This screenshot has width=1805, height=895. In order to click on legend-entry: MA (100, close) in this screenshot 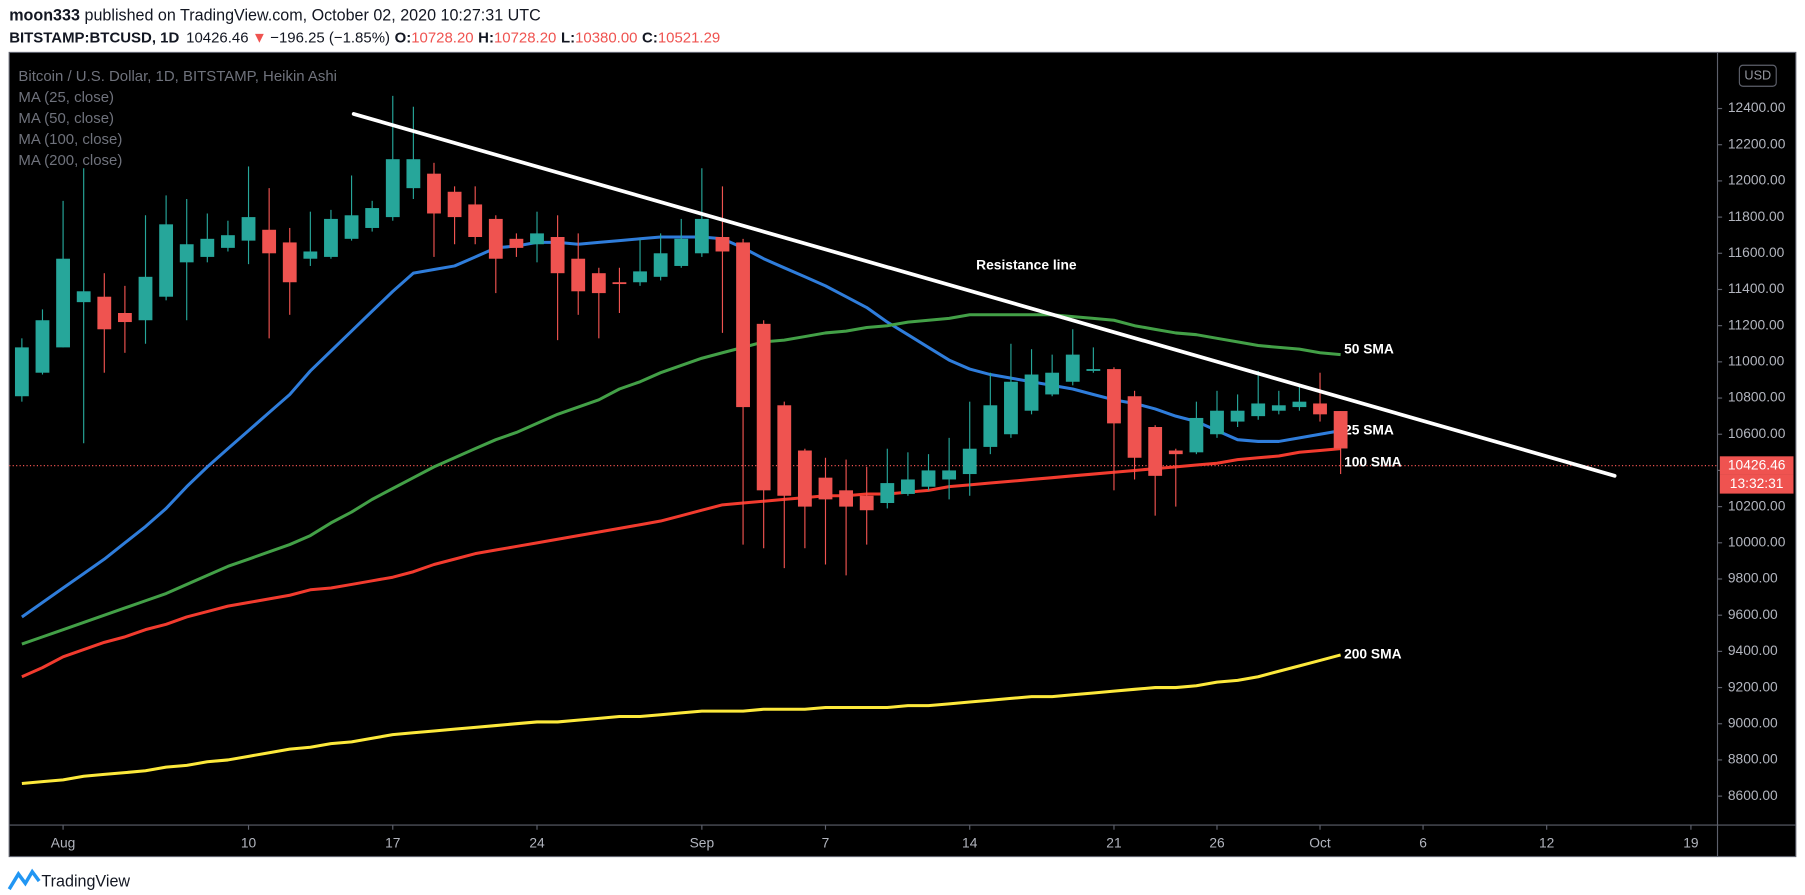, I will do `click(70, 139)`.